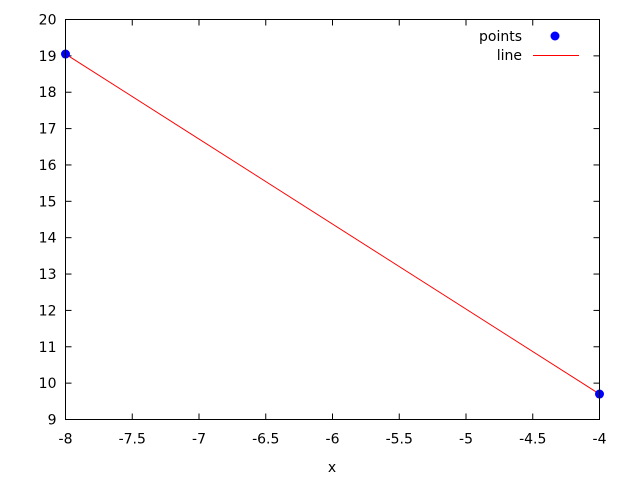 Image resolution: width=640 pixels, height=480 pixels. I want to click on y-tick-label: 17, so click(48, 130).